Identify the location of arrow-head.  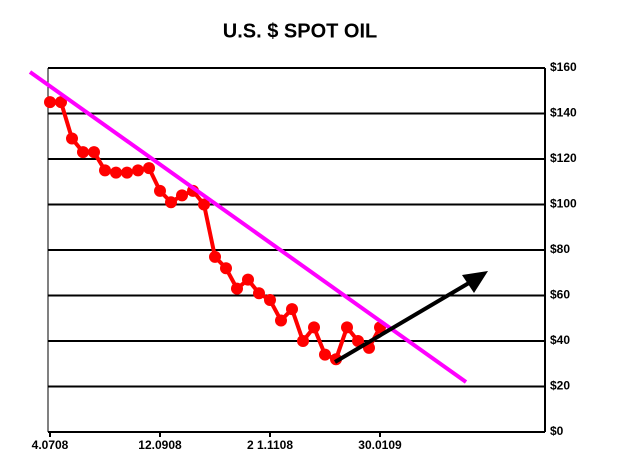
(475, 282).